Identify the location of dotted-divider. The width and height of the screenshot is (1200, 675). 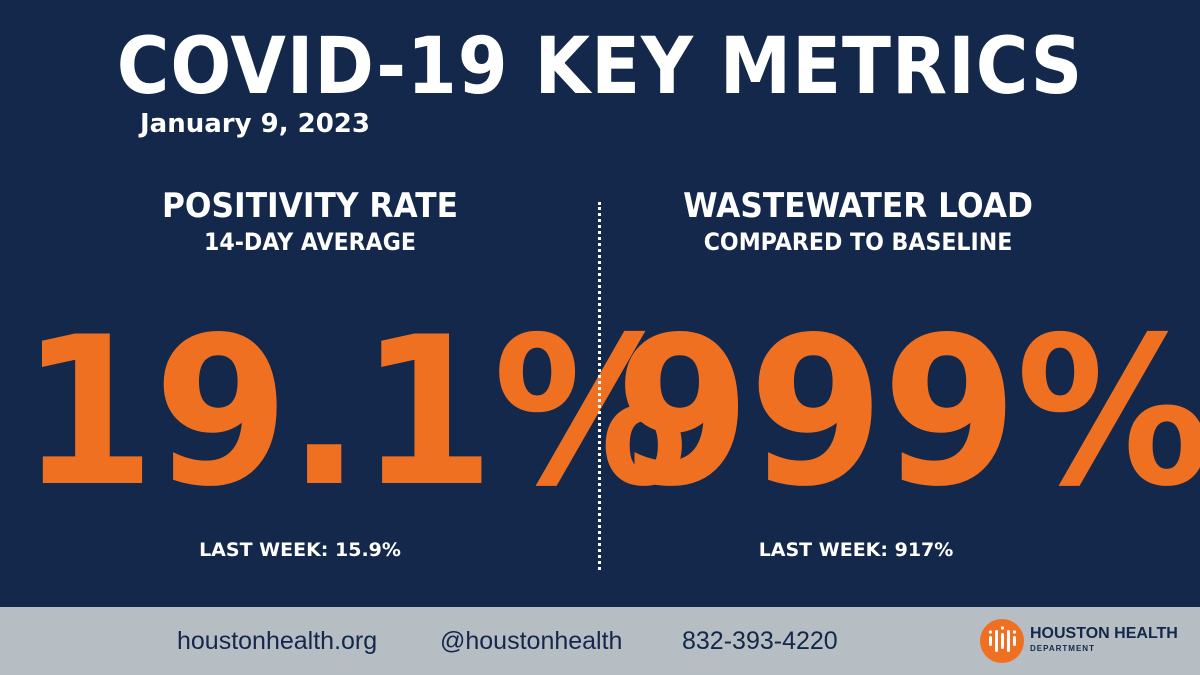
(599, 386).